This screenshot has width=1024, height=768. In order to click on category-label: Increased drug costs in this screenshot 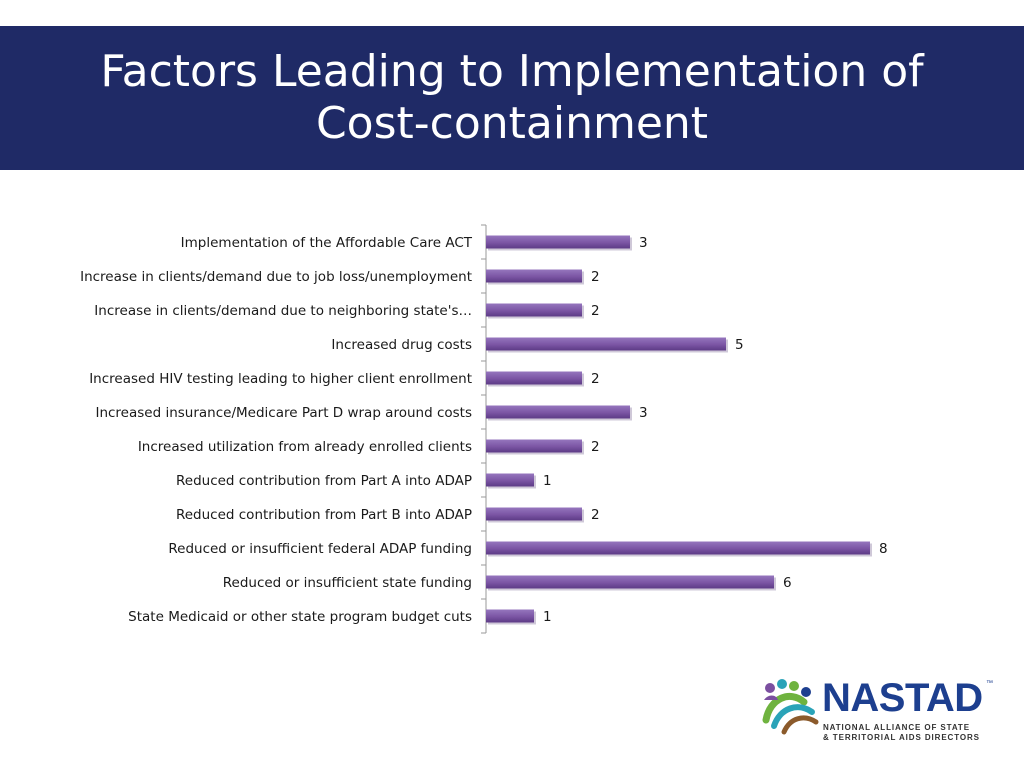, I will do `click(401, 345)`.